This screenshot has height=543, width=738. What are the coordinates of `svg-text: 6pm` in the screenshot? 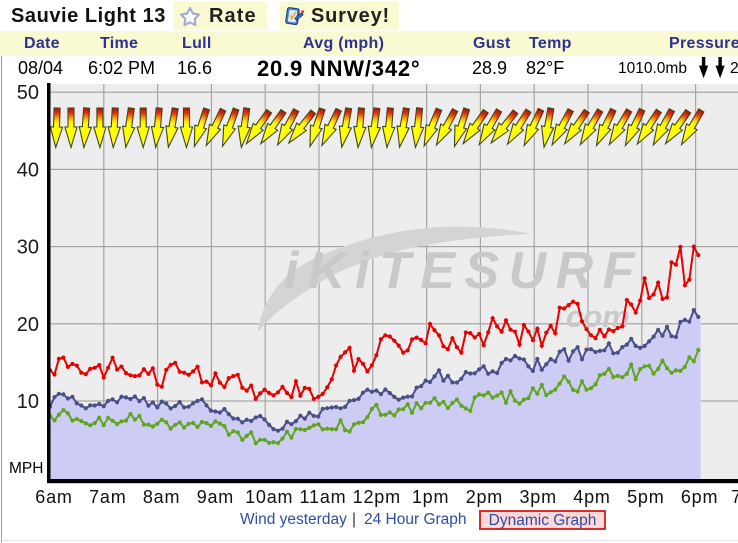 It's located at (699, 497).